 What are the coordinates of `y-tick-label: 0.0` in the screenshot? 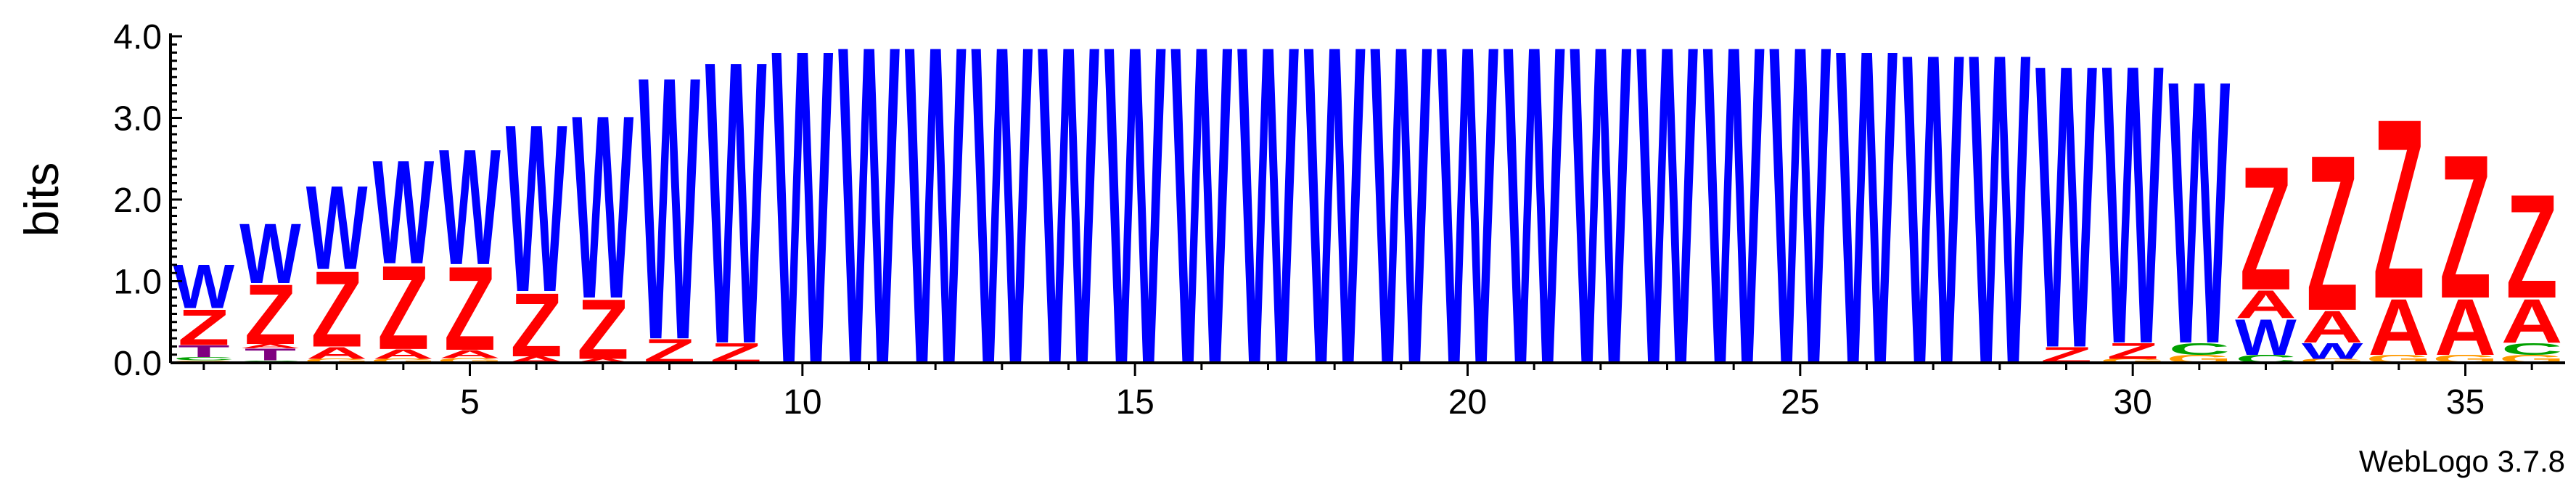 It's located at (137, 364).